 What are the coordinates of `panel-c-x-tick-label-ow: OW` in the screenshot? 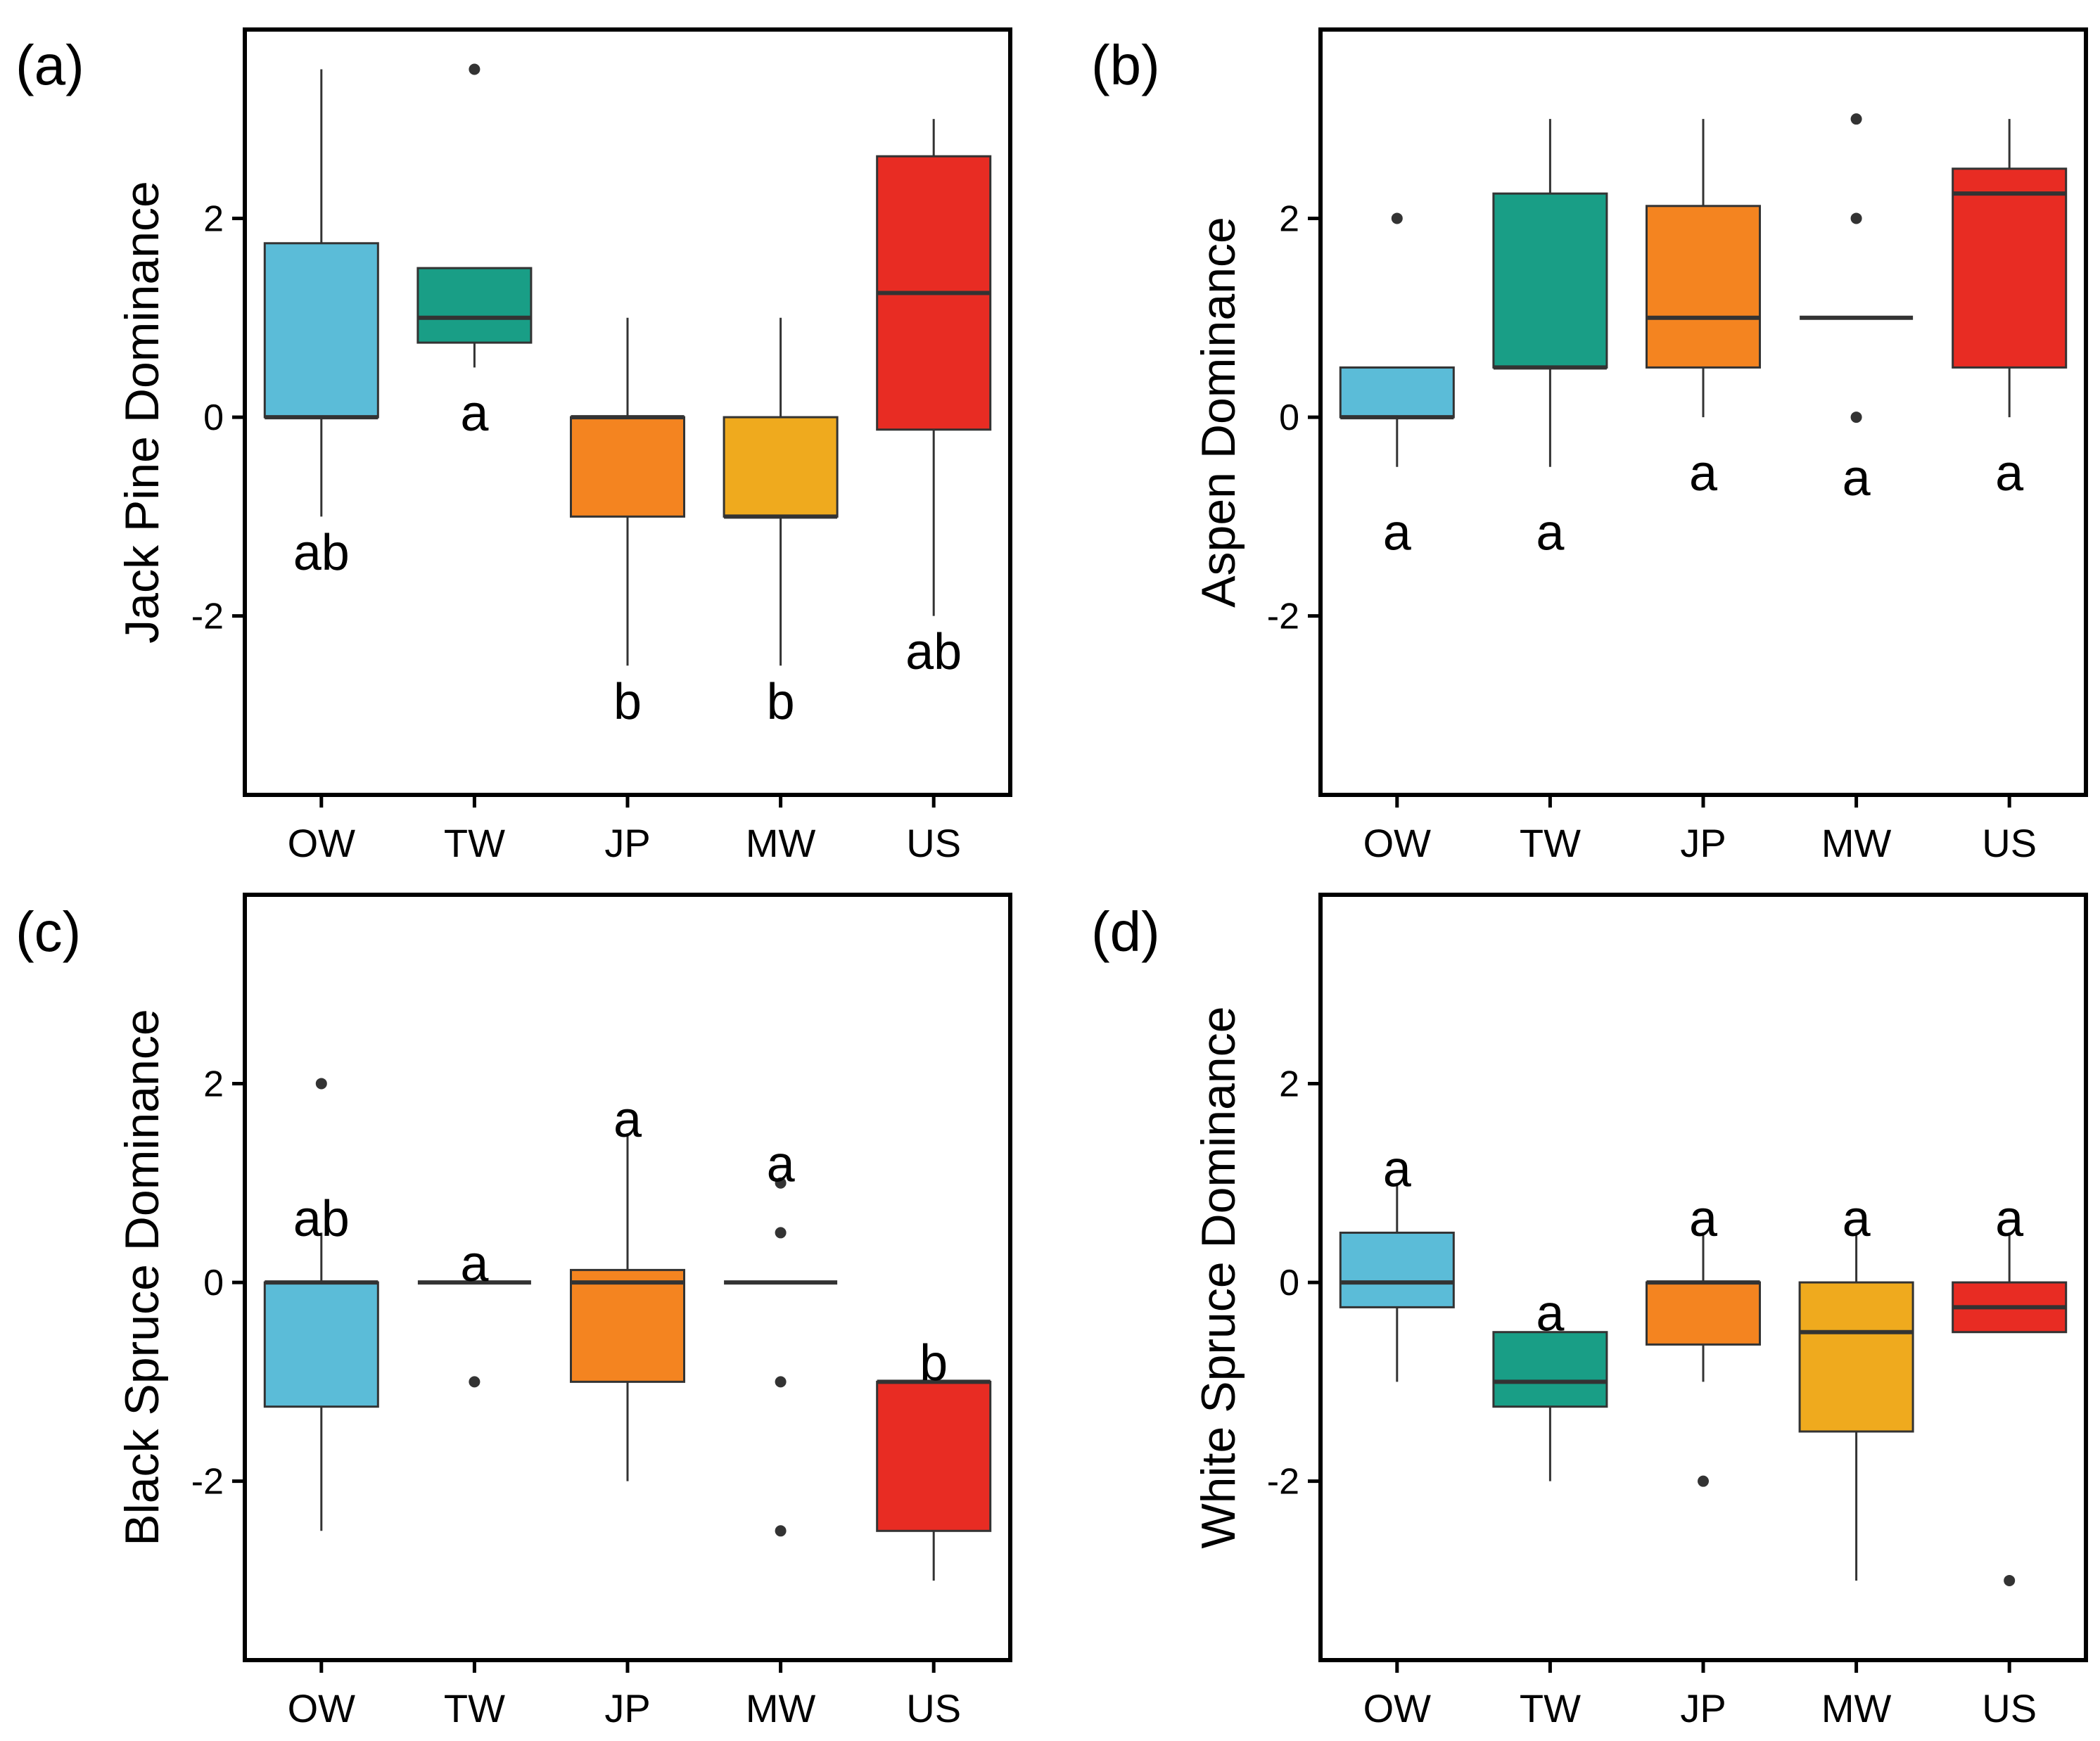 It's located at (322, 1708).